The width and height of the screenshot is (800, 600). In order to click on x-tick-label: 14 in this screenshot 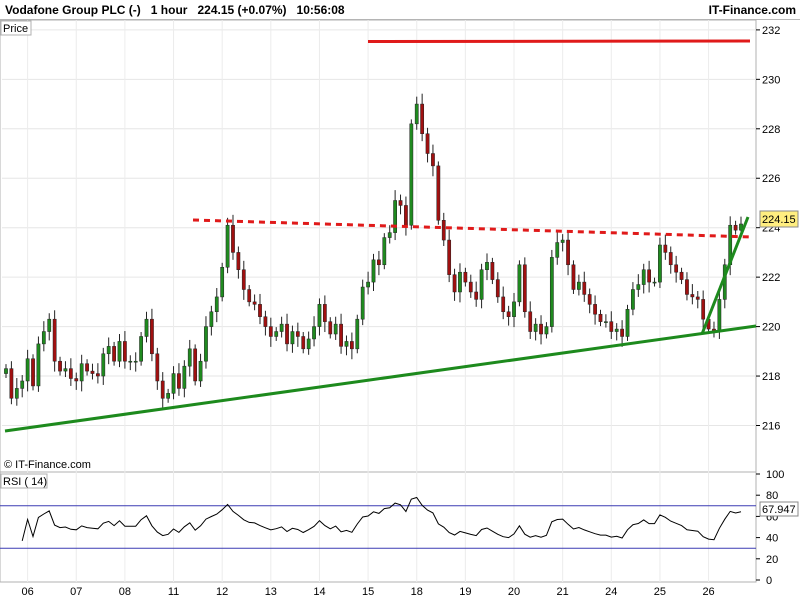, I will do `click(319, 592)`.